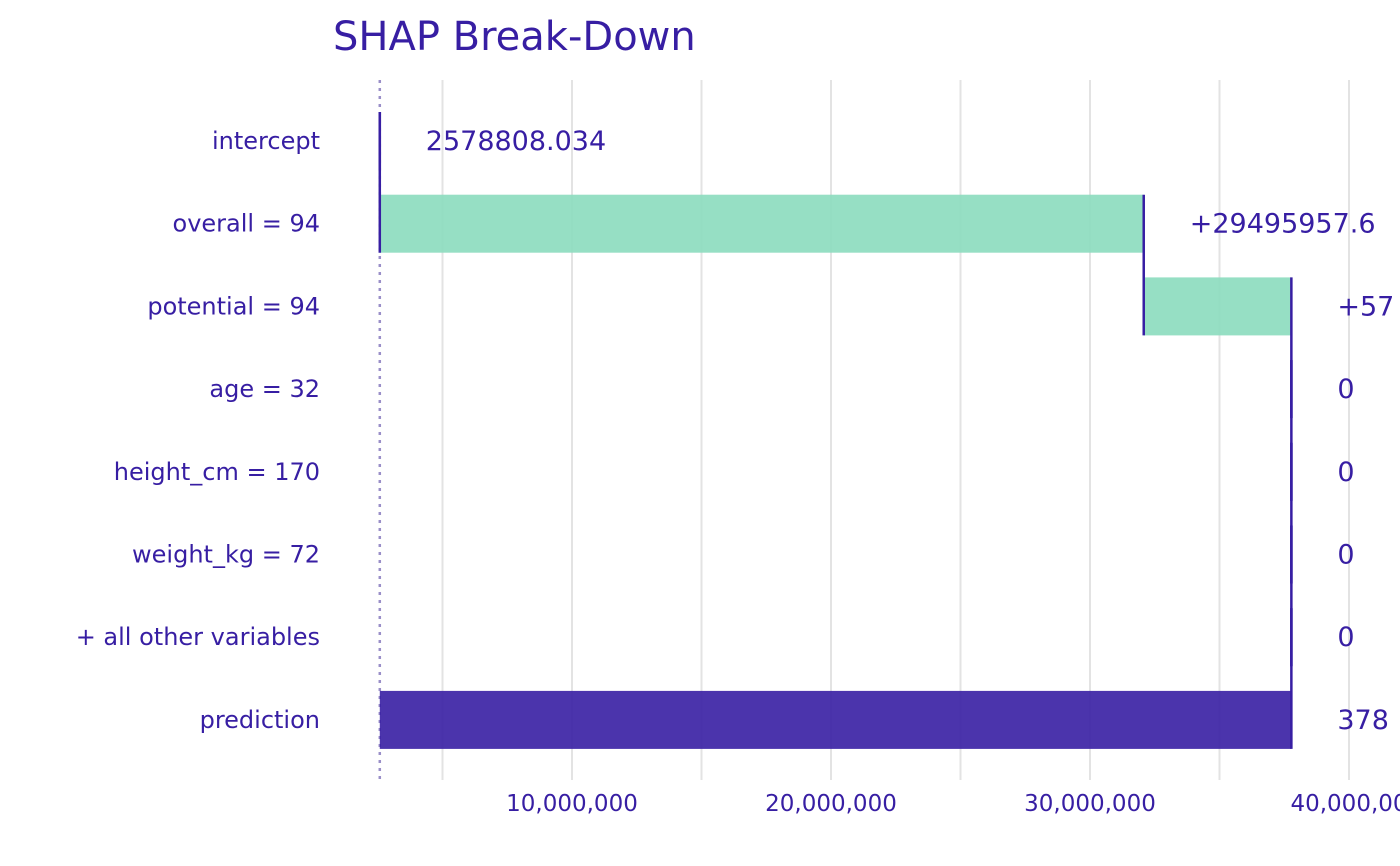 The height and width of the screenshot is (866, 1400). I want to click on bar-value-label-7: 378, so click(1363, 720).